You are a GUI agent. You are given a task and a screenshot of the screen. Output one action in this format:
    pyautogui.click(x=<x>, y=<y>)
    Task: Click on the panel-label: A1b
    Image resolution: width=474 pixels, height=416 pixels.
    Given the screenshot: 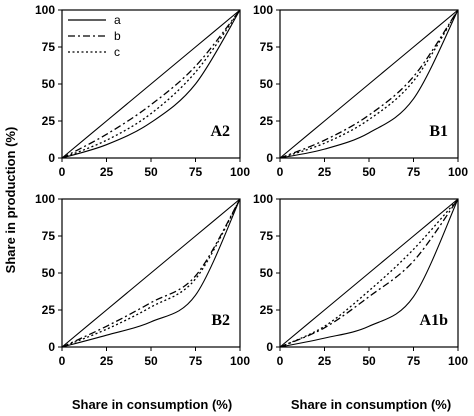 What is the action you would take?
    pyautogui.click(x=434, y=320)
    